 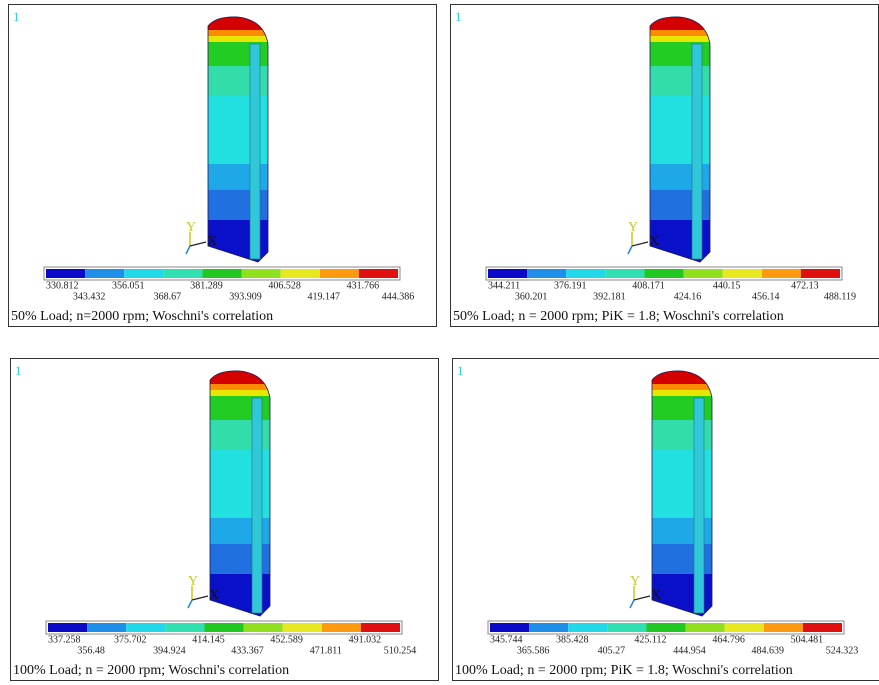 I want to click on legend-label: 431.766, so click(x=363, y=285).